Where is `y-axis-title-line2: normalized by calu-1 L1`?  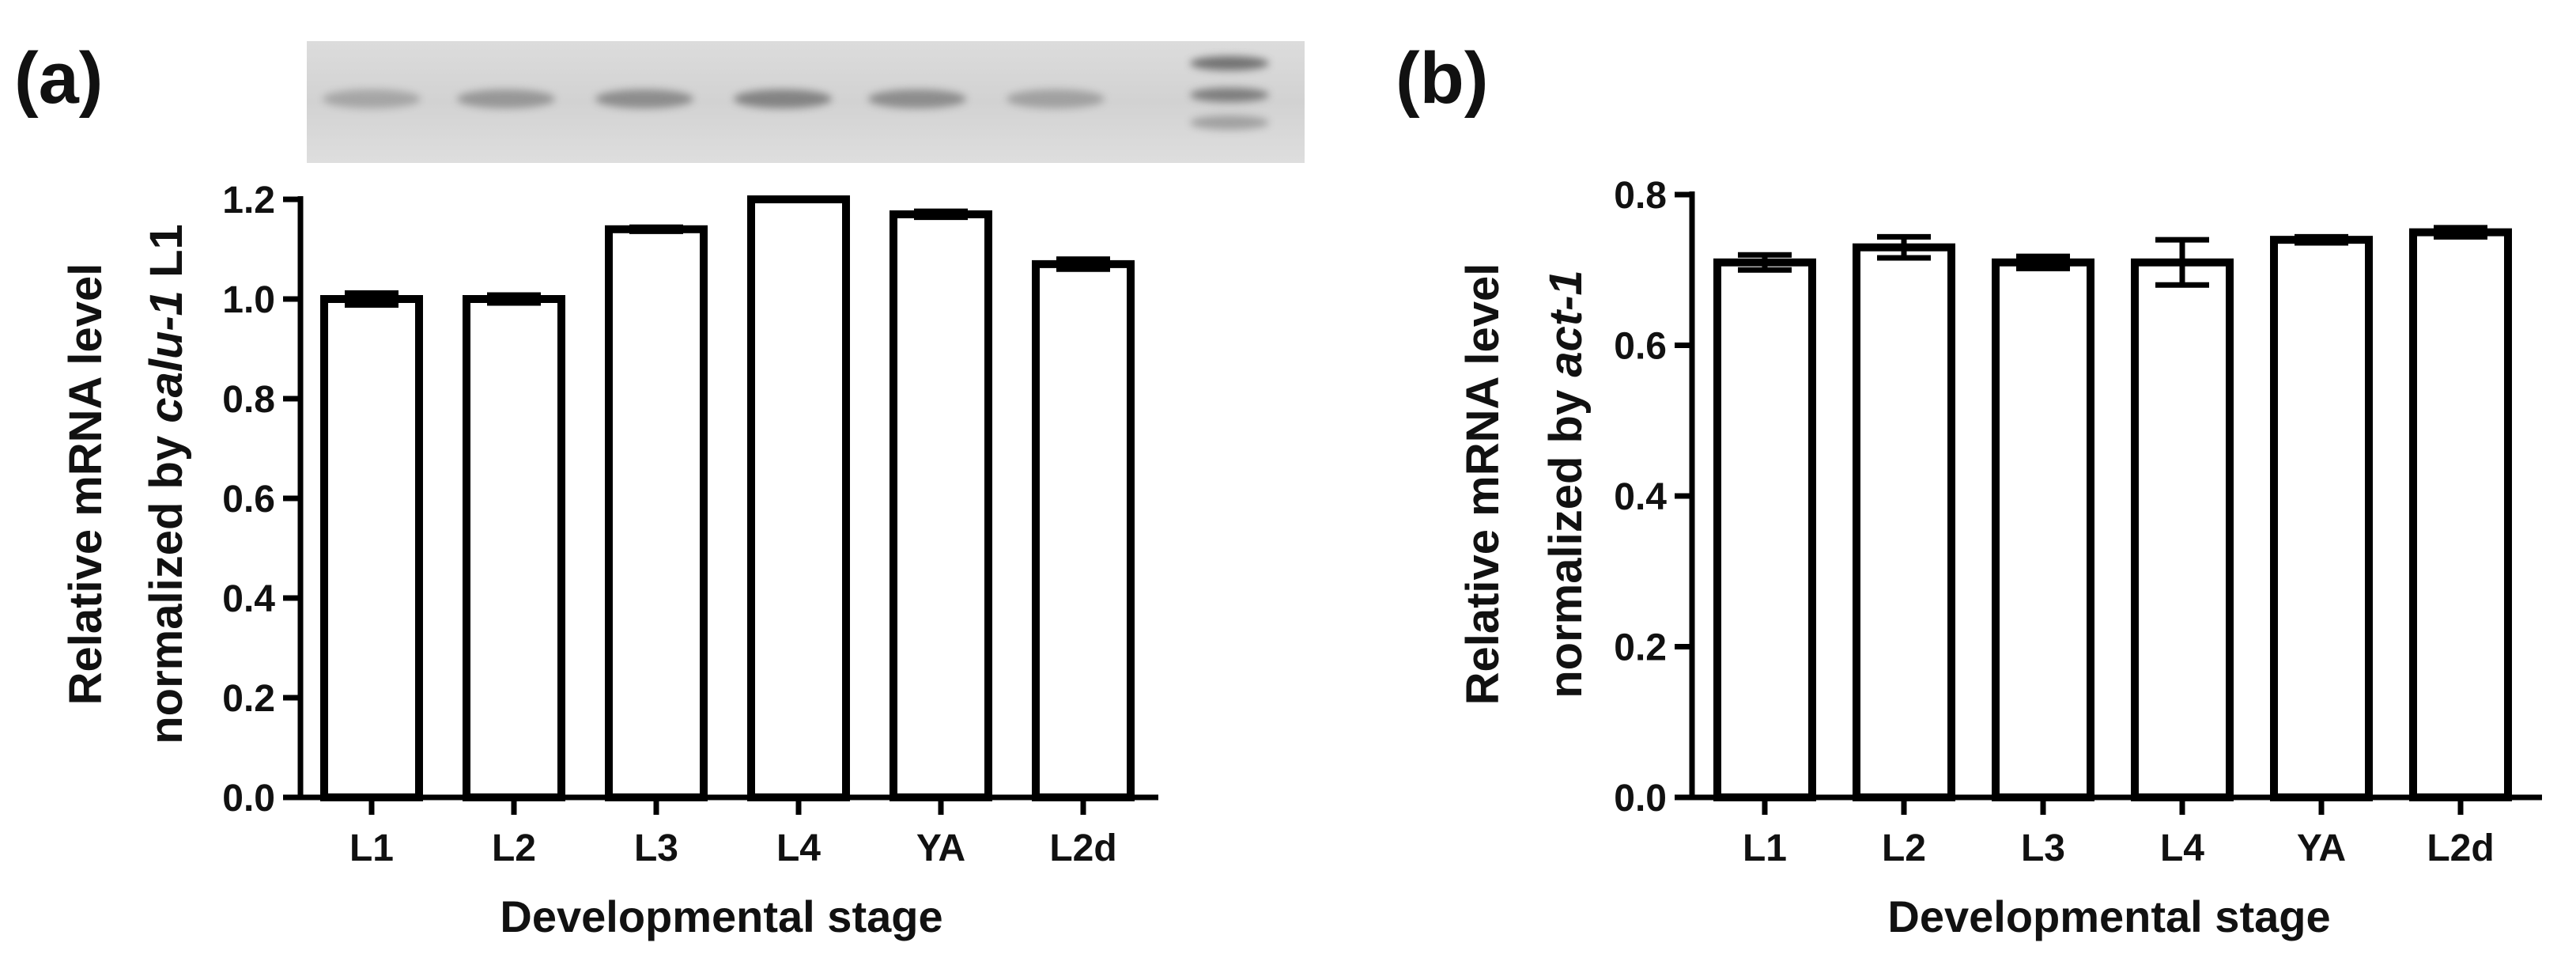 y-axis-title-line2: normalized by calu-1 L1 is located at coordinates (166, 484).